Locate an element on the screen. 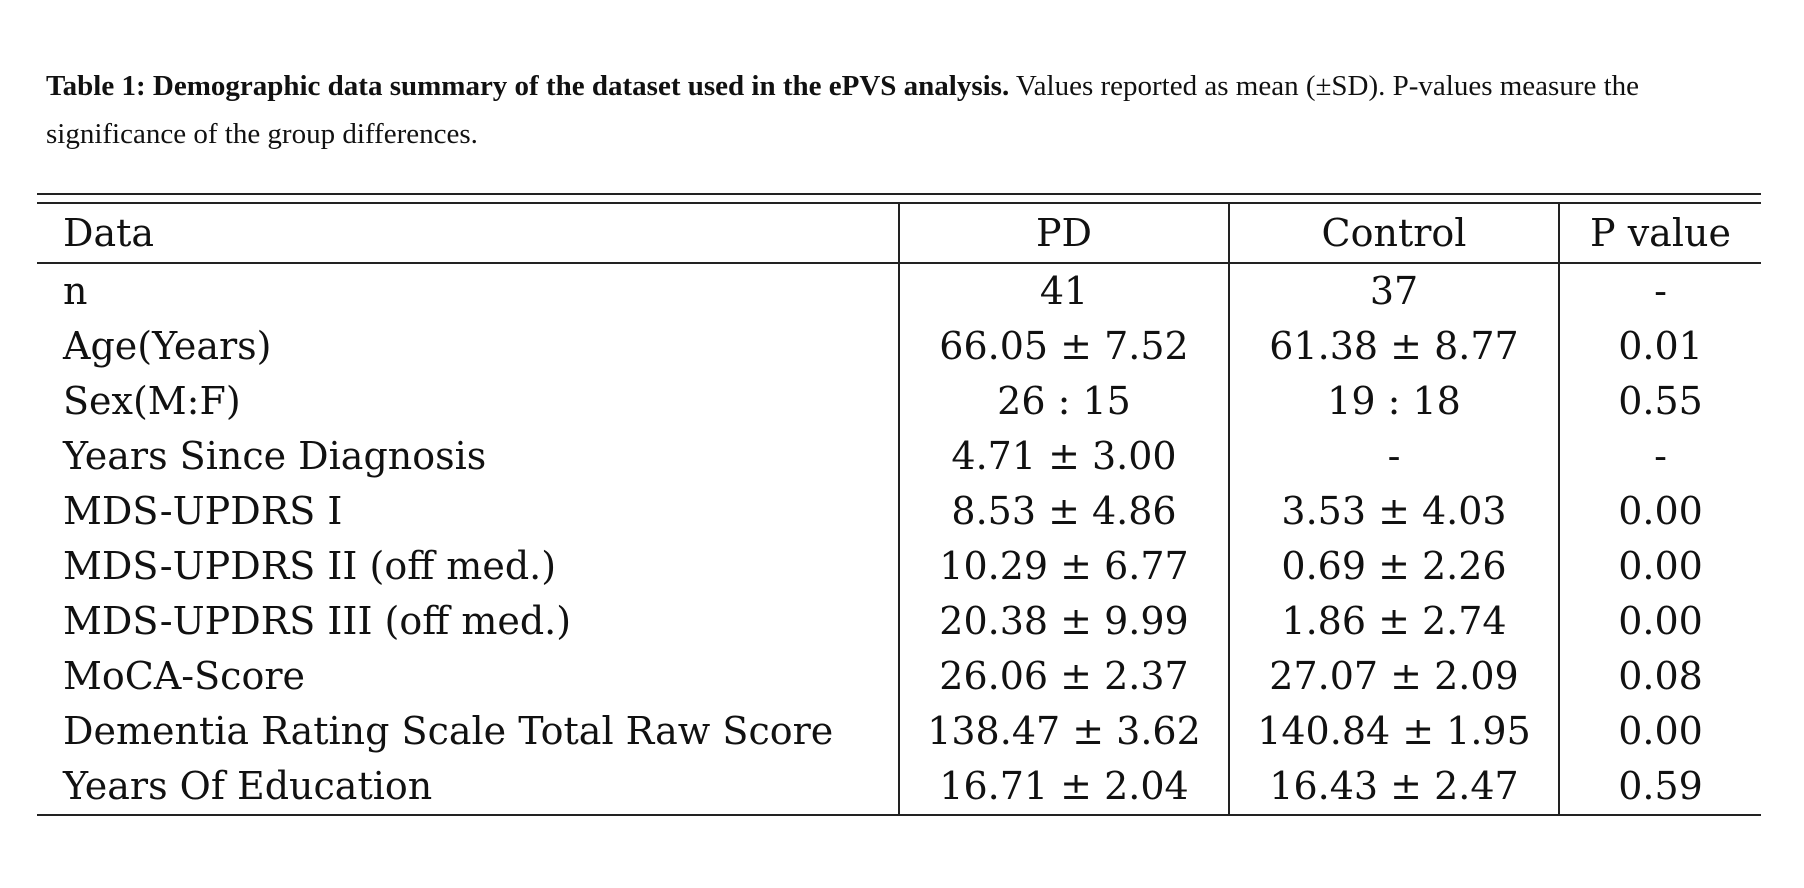  control-value: 19 : 18 is located at coordinates (1393, 401).